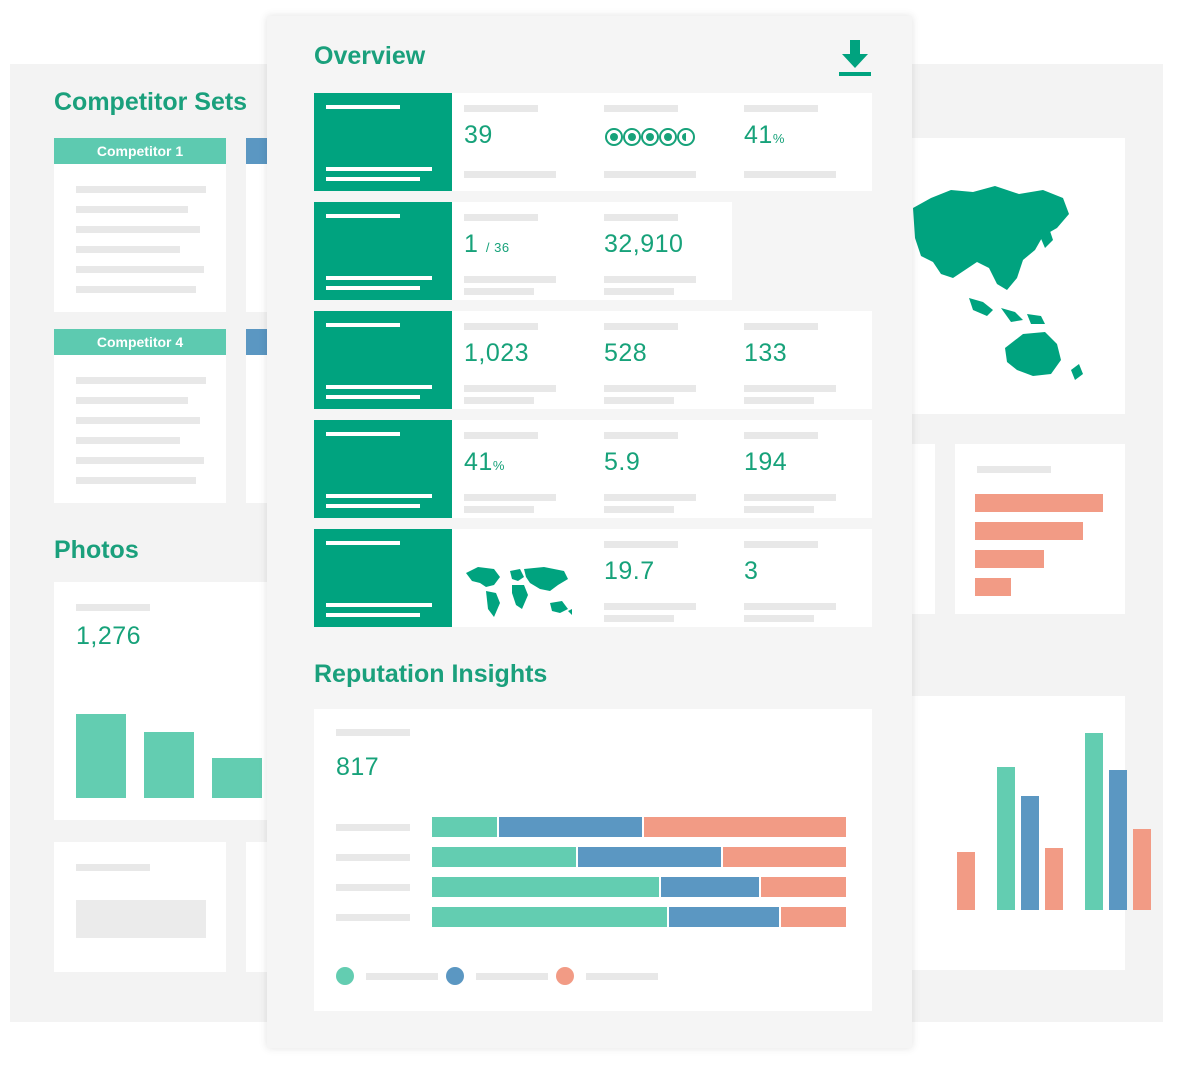  What do you see at coordinates (593, 142) in the screenshot?
I see `overview-row-1: 39 41%` at bounding box center [593, 142].